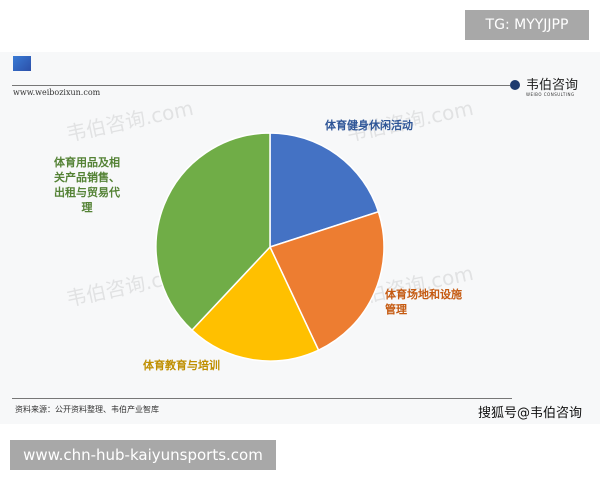 This screenshot has width=600, height=480. Describe the element at coordinates (87, 185) in the screenshot. I see `slice-label: 体育用品及相关产品销售、出租与贸易代理` at that location.